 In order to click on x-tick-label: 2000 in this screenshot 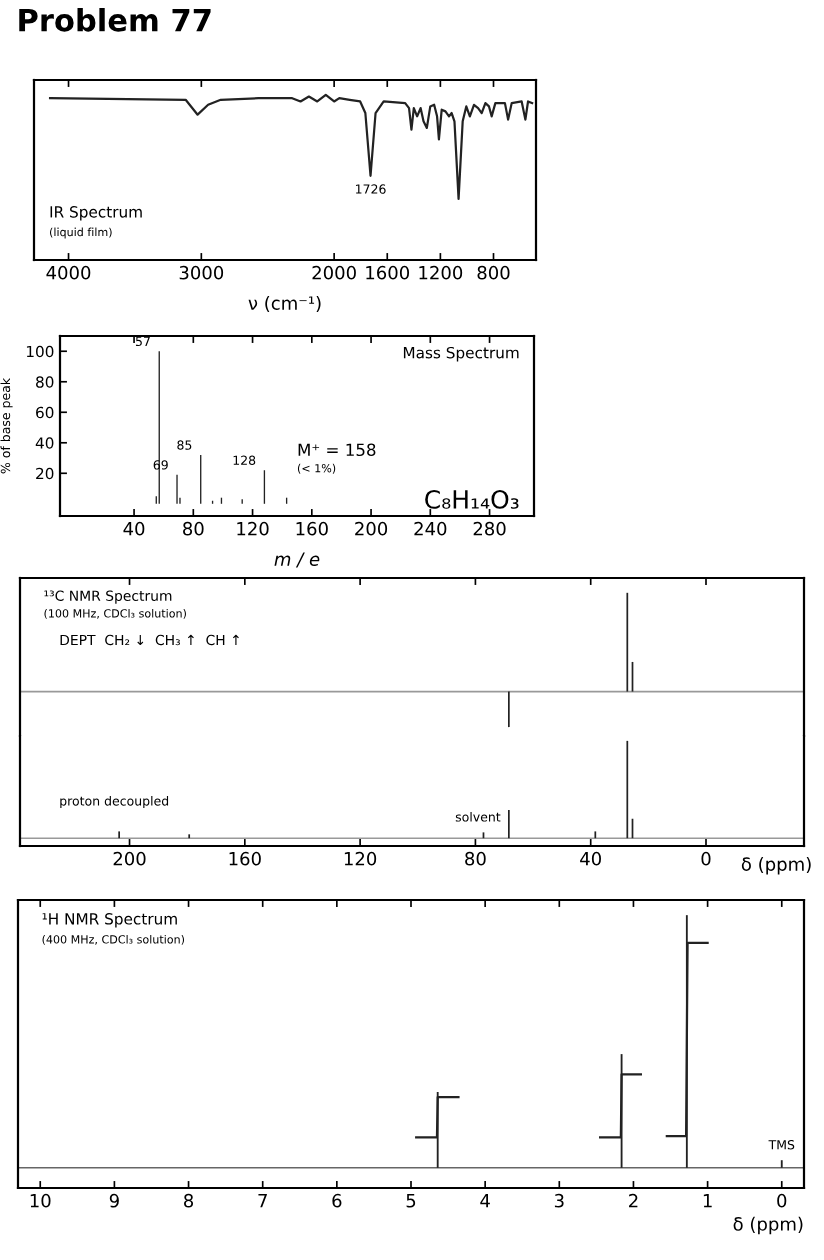, I will do `click(334, 272)`.